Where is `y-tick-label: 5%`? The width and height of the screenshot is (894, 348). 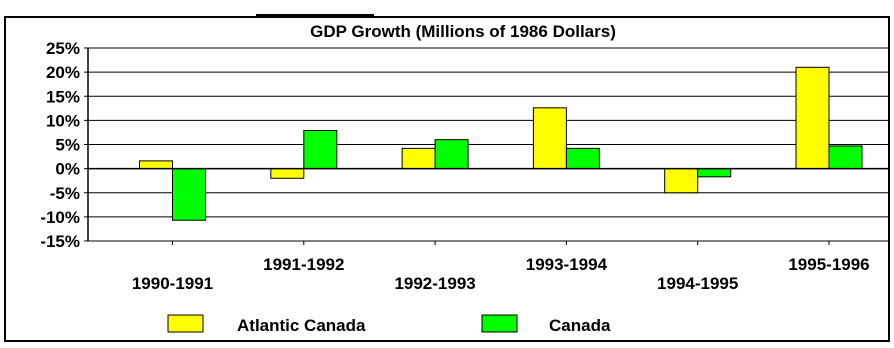
y-tick-label: 5% is located at coordinates (67, 145).